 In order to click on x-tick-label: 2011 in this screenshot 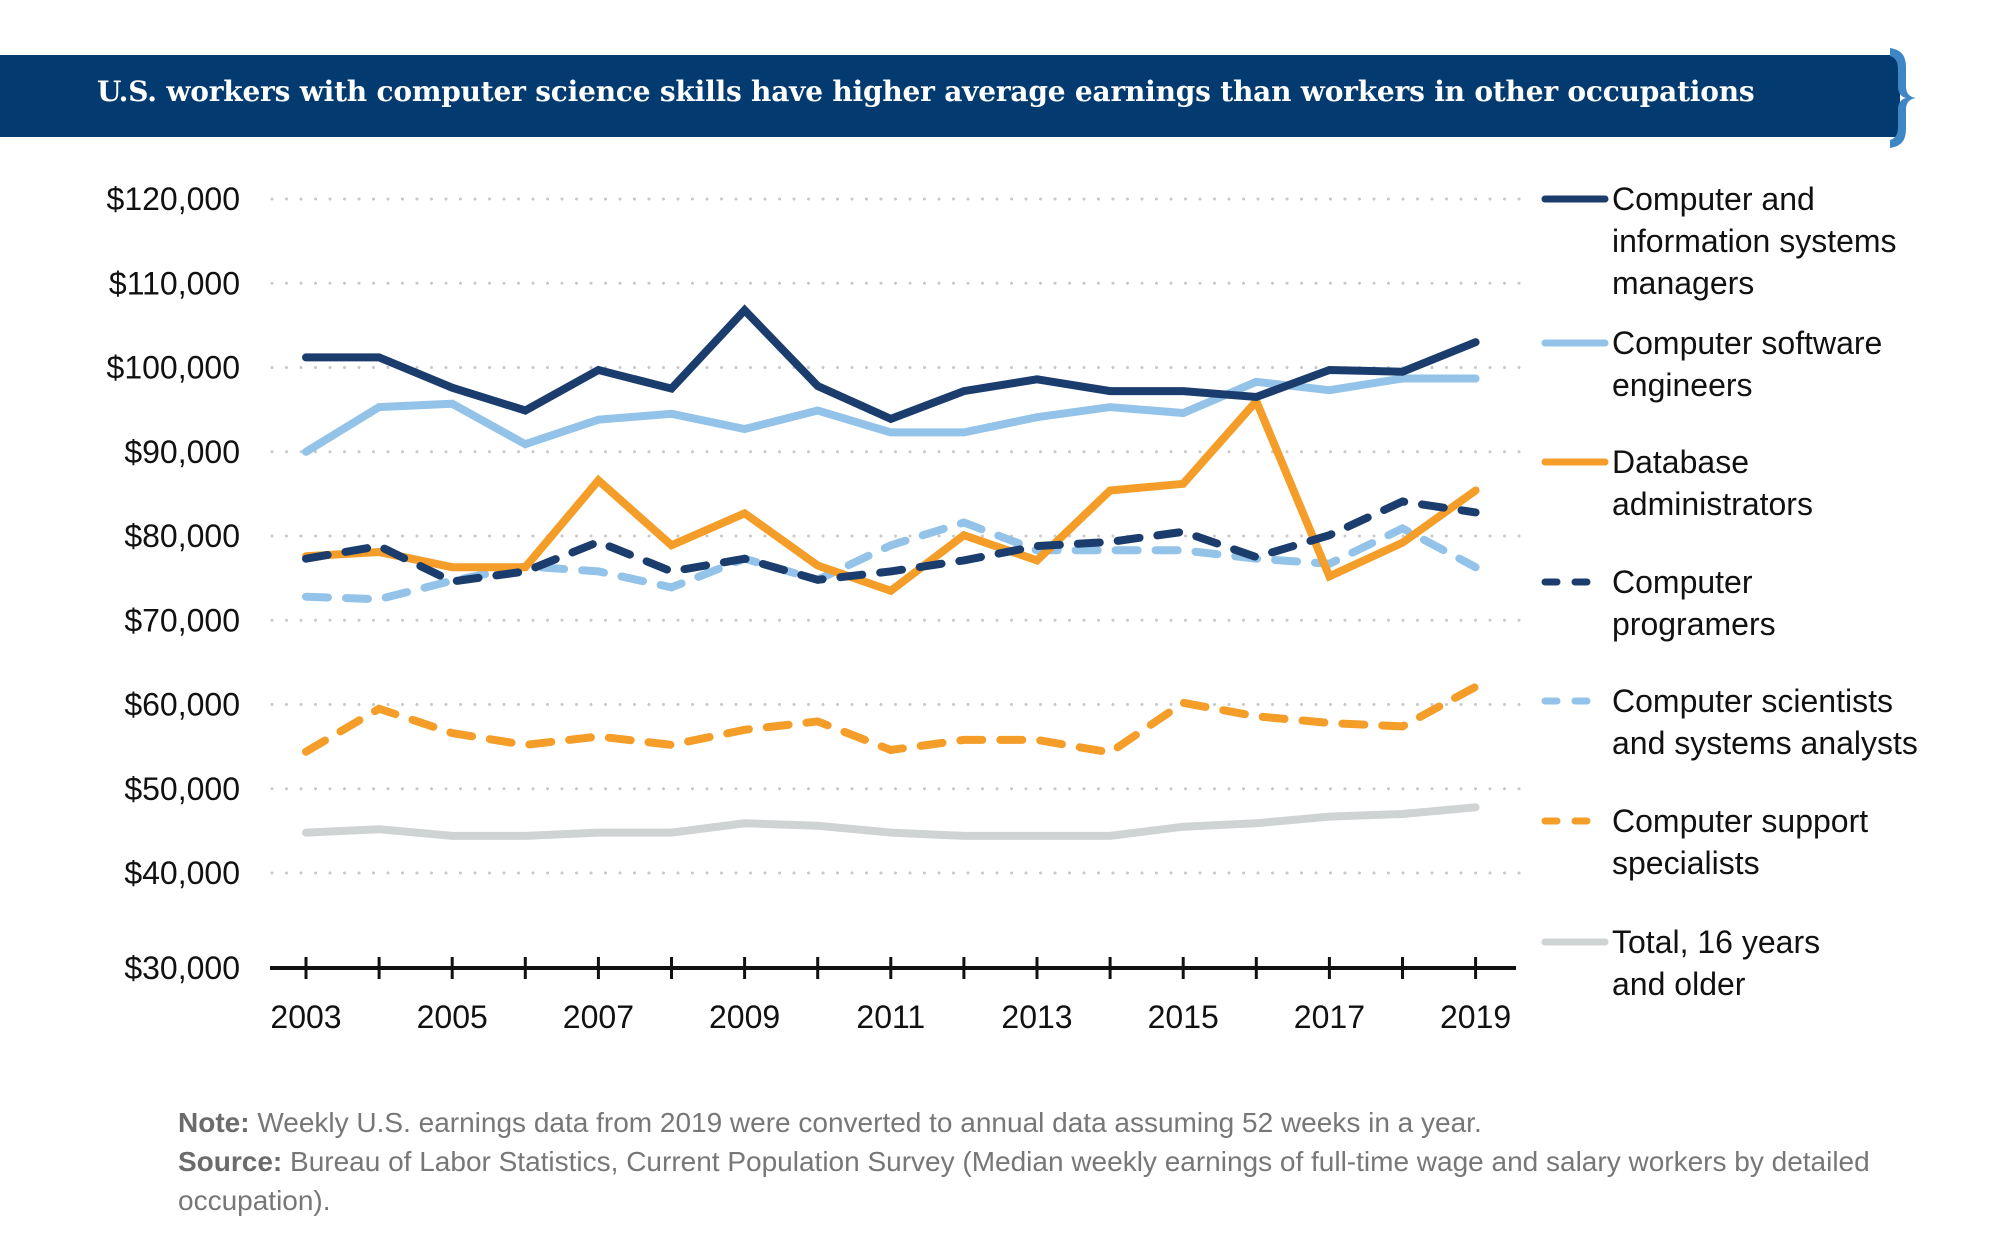, I will do `click(890, 1017)`.